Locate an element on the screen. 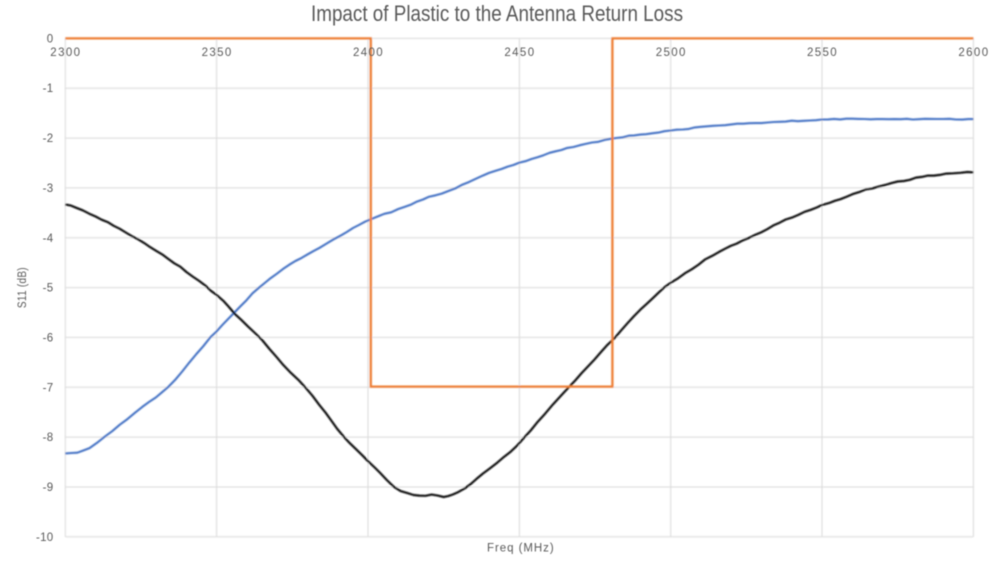 This screenshot has height=563, width=989. svg-text: -8 is located at coordinates (48, 438).